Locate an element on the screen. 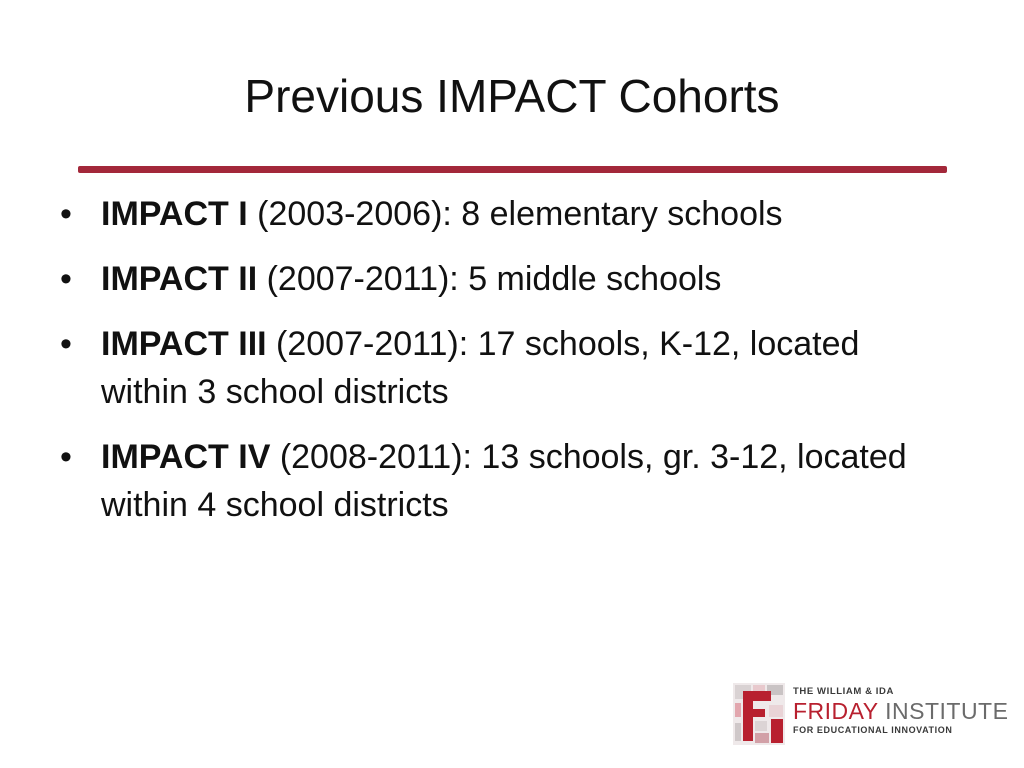 The image size is (1024, 768). logo-line-friday-institute: FRIDAY INSTITUTE is located at coordinates (900, 711).